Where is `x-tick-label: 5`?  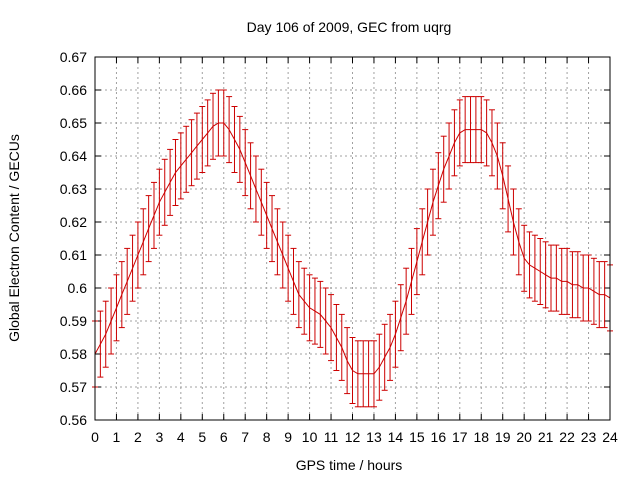 x-tick-label: 5 is located at coordinates (202, 437).